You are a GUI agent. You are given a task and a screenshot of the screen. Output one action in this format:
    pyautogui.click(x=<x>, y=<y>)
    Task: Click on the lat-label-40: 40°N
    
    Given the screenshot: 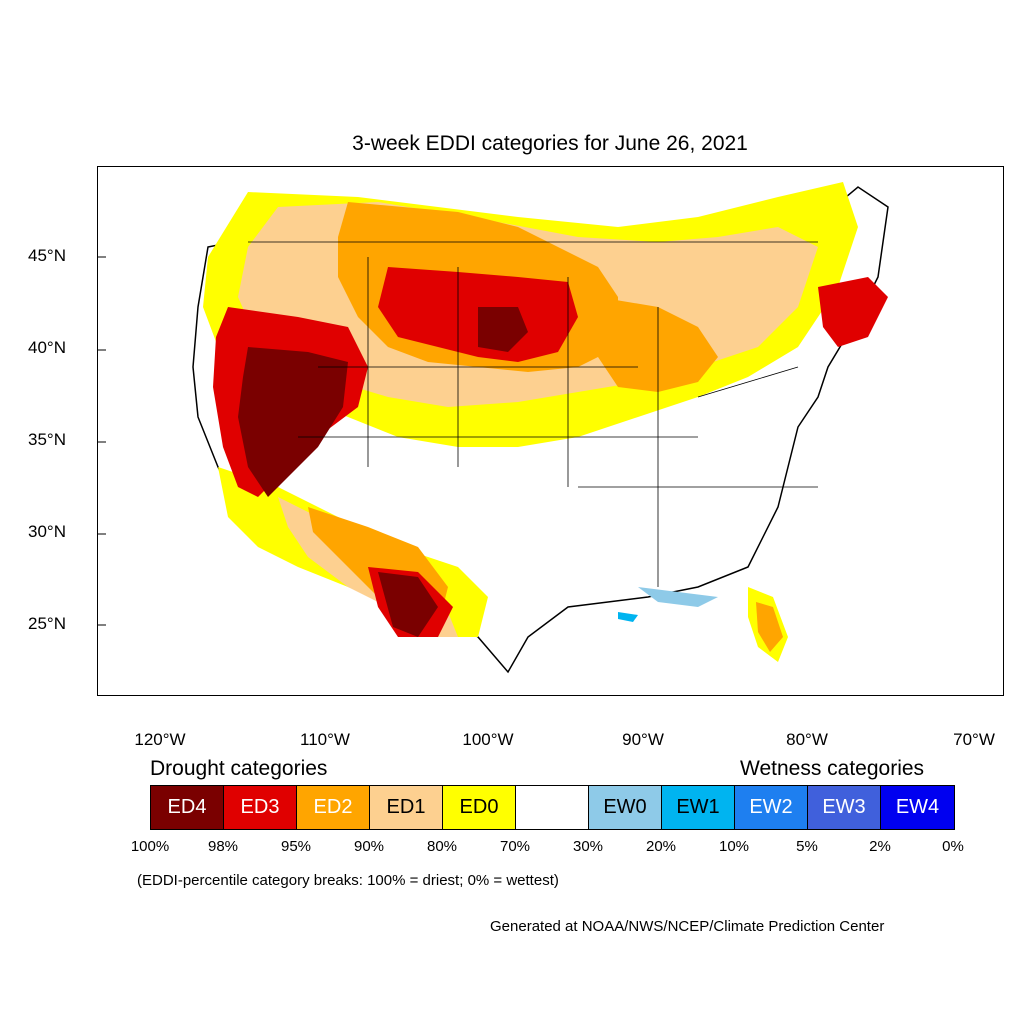 What is the action you would take?
    pyautogui.click(x=47, y=347)
    